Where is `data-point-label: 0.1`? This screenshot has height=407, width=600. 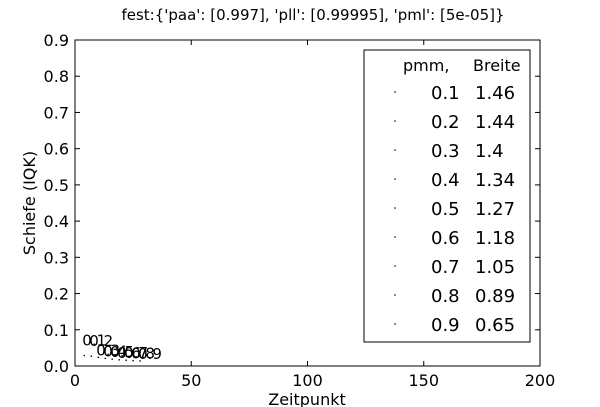
data-point-label: 0.1 is located at coordinates (94, 341).